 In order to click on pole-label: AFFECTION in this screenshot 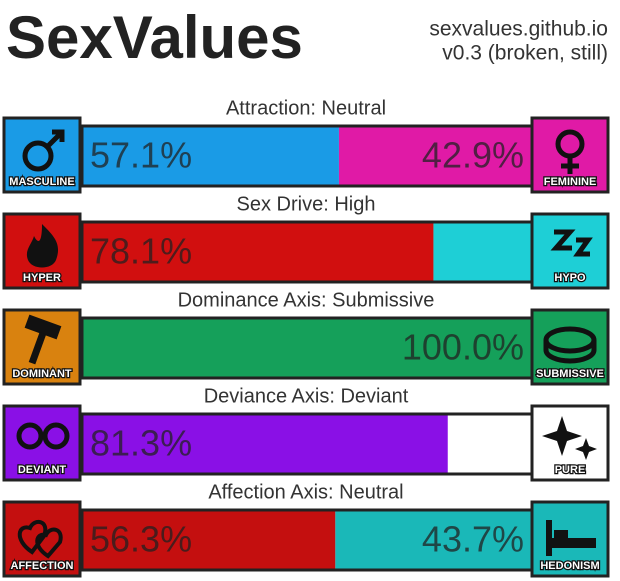, I will do `click(42, 566)`.